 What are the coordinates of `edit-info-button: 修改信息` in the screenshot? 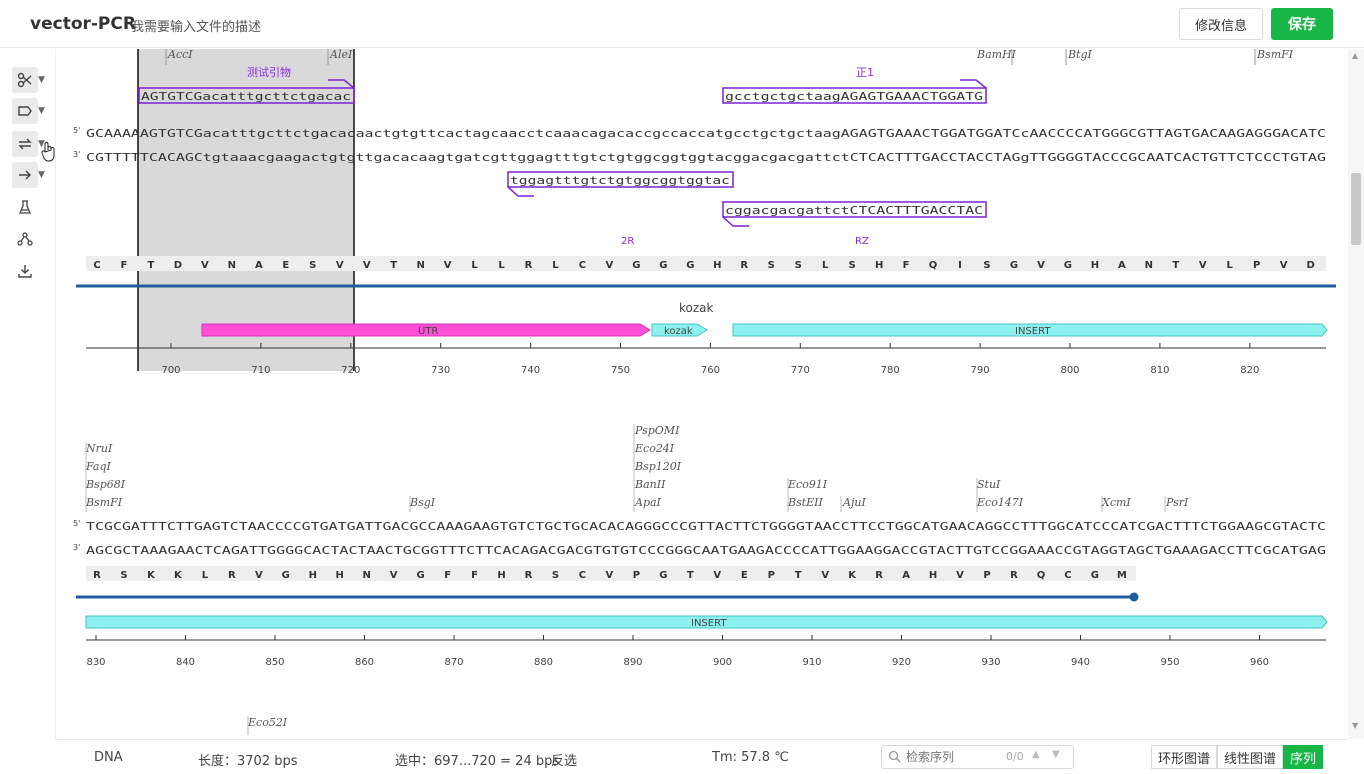 It's located at (1221, 24).